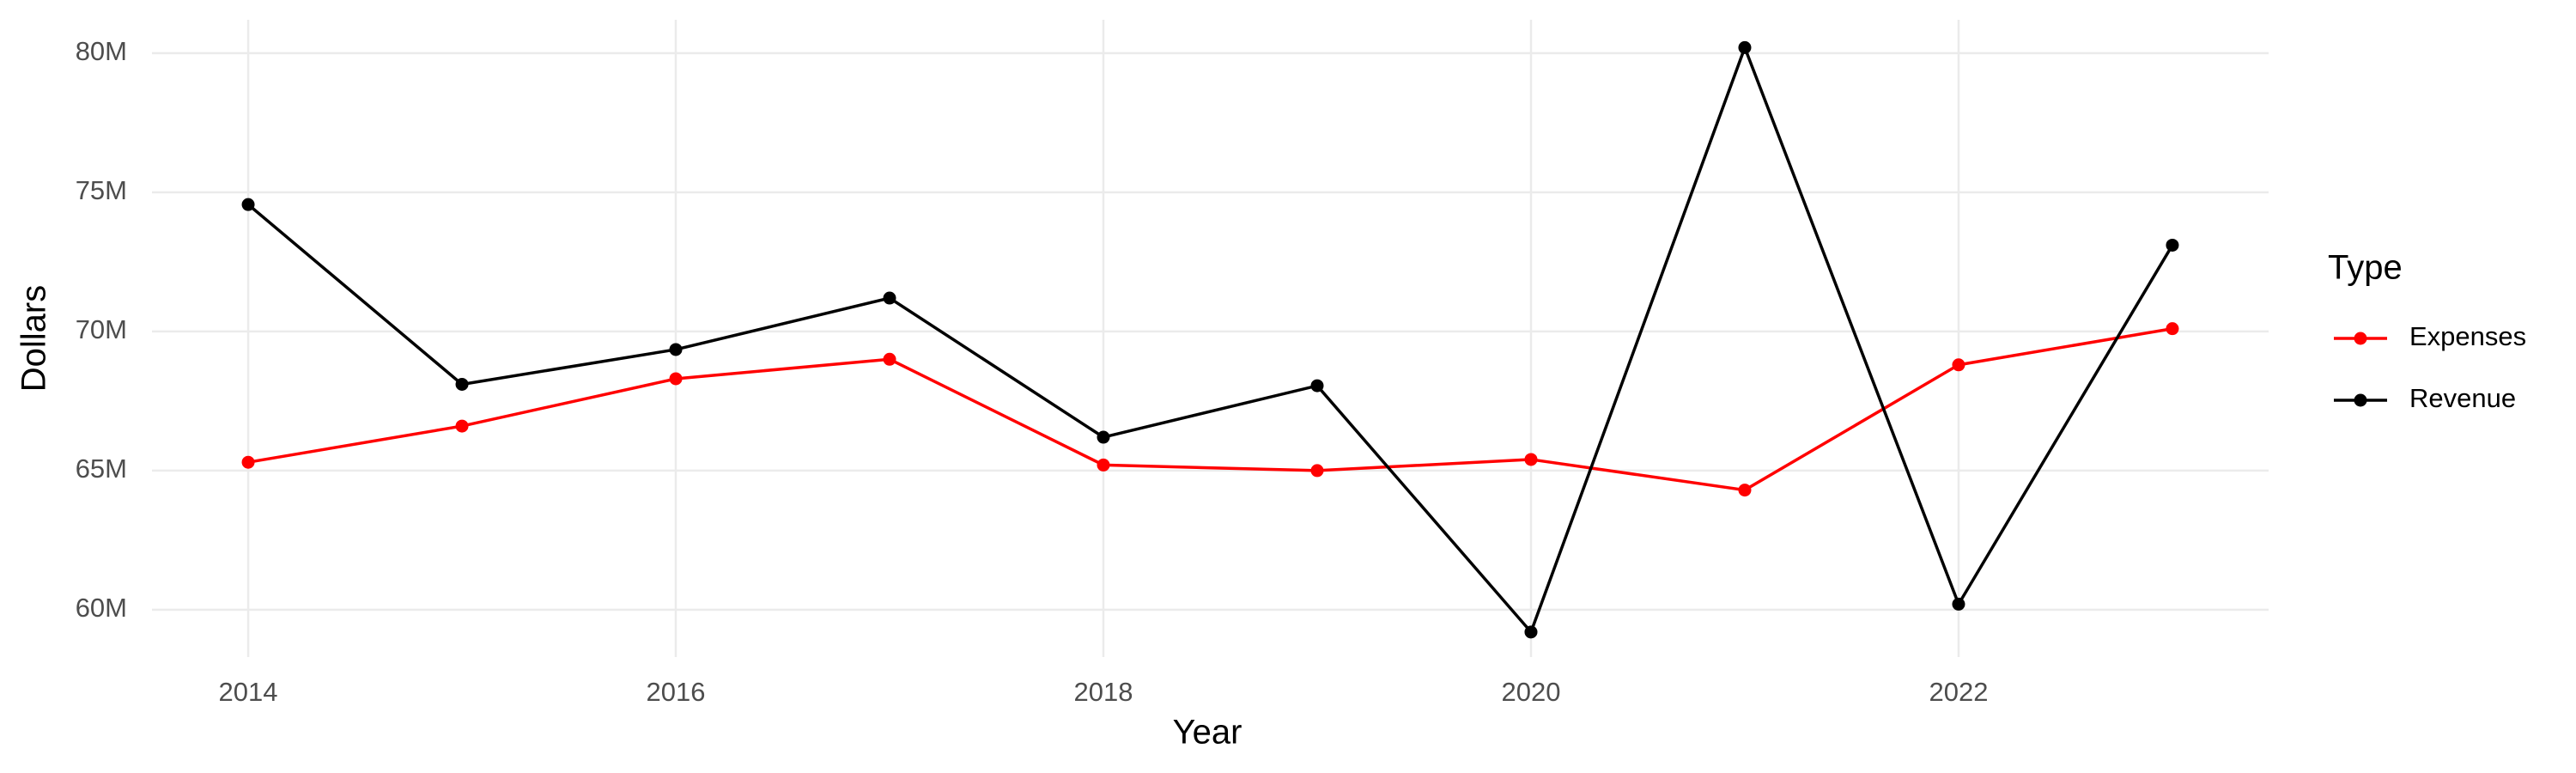  Describe the element at coordinates (101, 468) in the screenshot. I see `y-tick-label: 65M` at that location.